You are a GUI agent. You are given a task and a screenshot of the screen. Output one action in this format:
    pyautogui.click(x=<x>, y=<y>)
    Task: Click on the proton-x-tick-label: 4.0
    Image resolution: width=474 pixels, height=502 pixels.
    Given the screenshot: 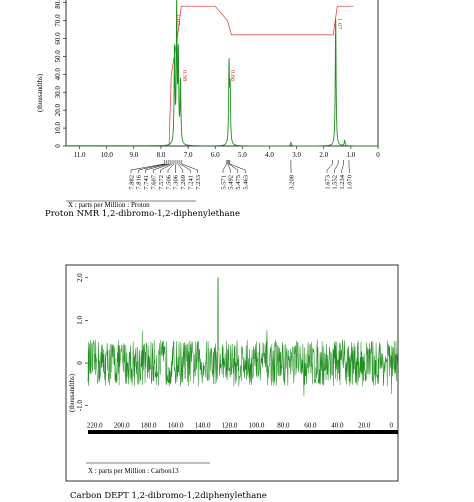 What is the action you would take?
    pyautogui.click(x=269, y=155)
    